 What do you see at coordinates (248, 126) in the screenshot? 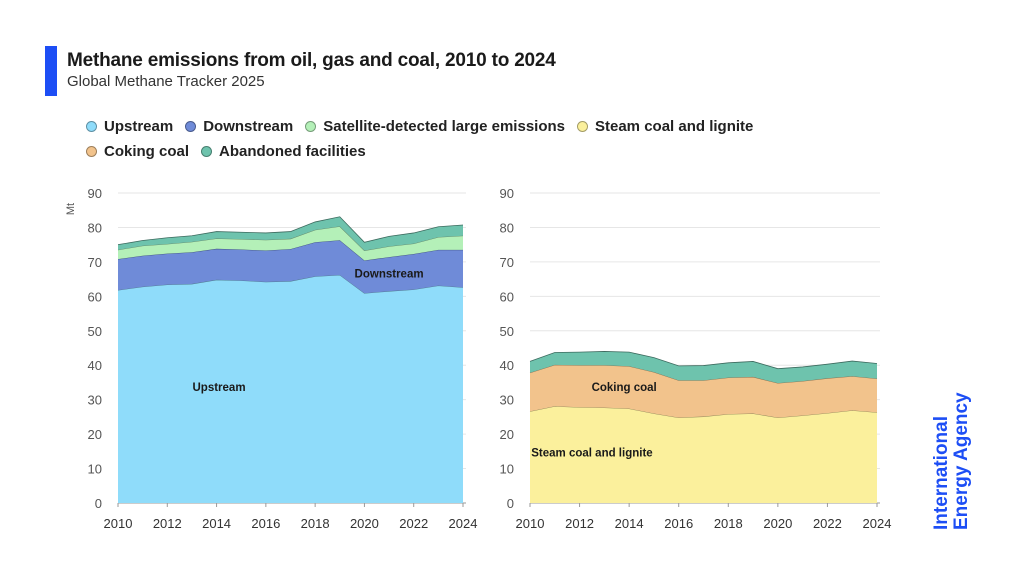
I see `legend-label: Downstream` at bounding box center [248, 126].